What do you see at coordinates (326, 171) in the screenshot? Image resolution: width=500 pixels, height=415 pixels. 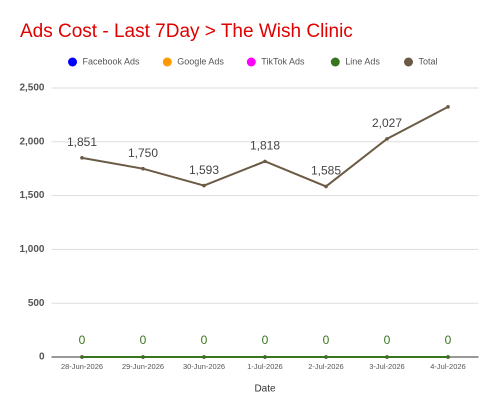 I see `data-label: 1,585` at bounding box center [326, 171].